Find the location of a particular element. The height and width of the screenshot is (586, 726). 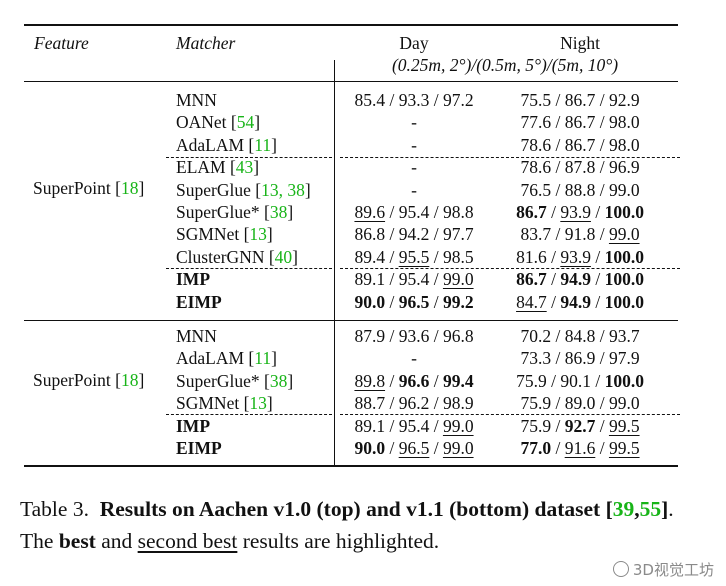

result-value: 93.3 is located at coordinates (414, 100).